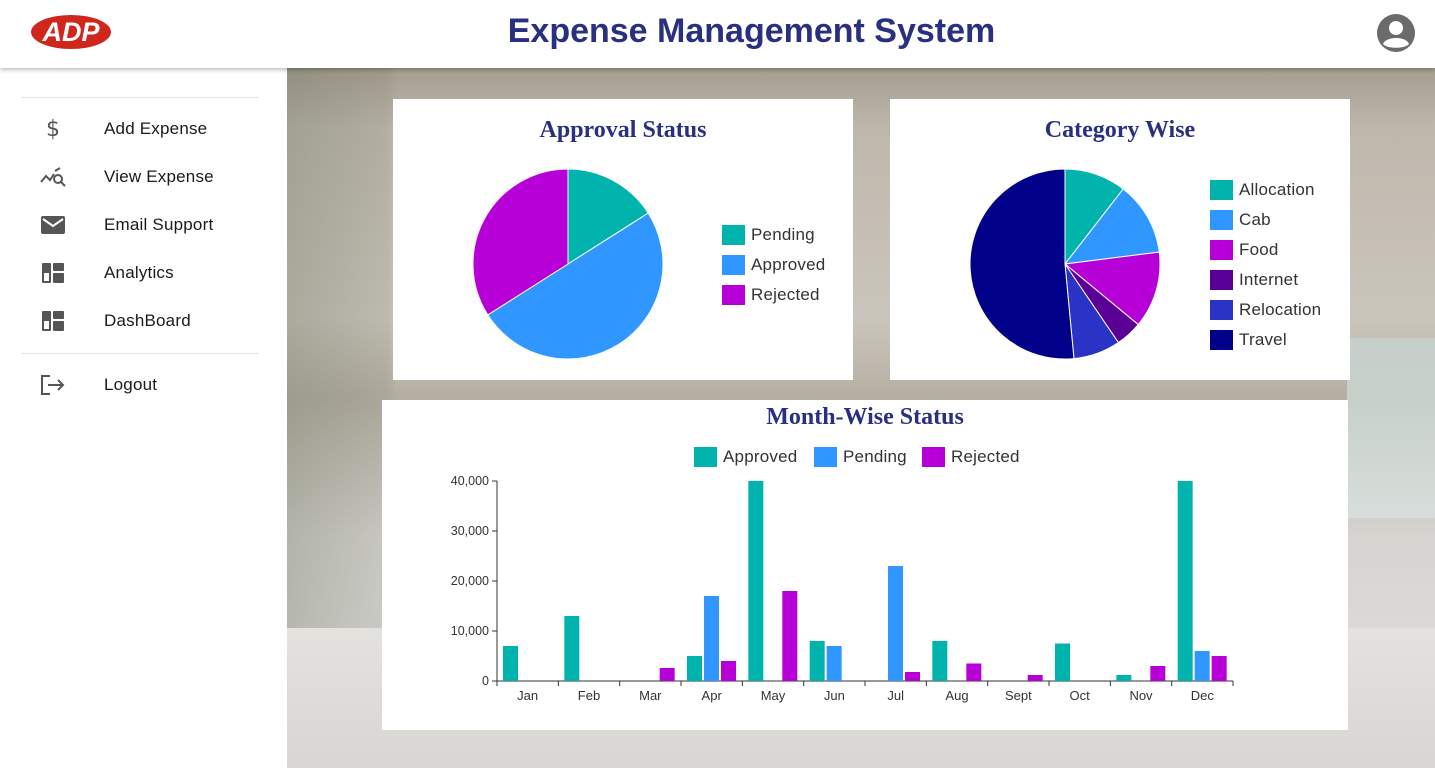 The image size is (1435, 768). I want to click on pie-slice-approved, so click(575, 286).